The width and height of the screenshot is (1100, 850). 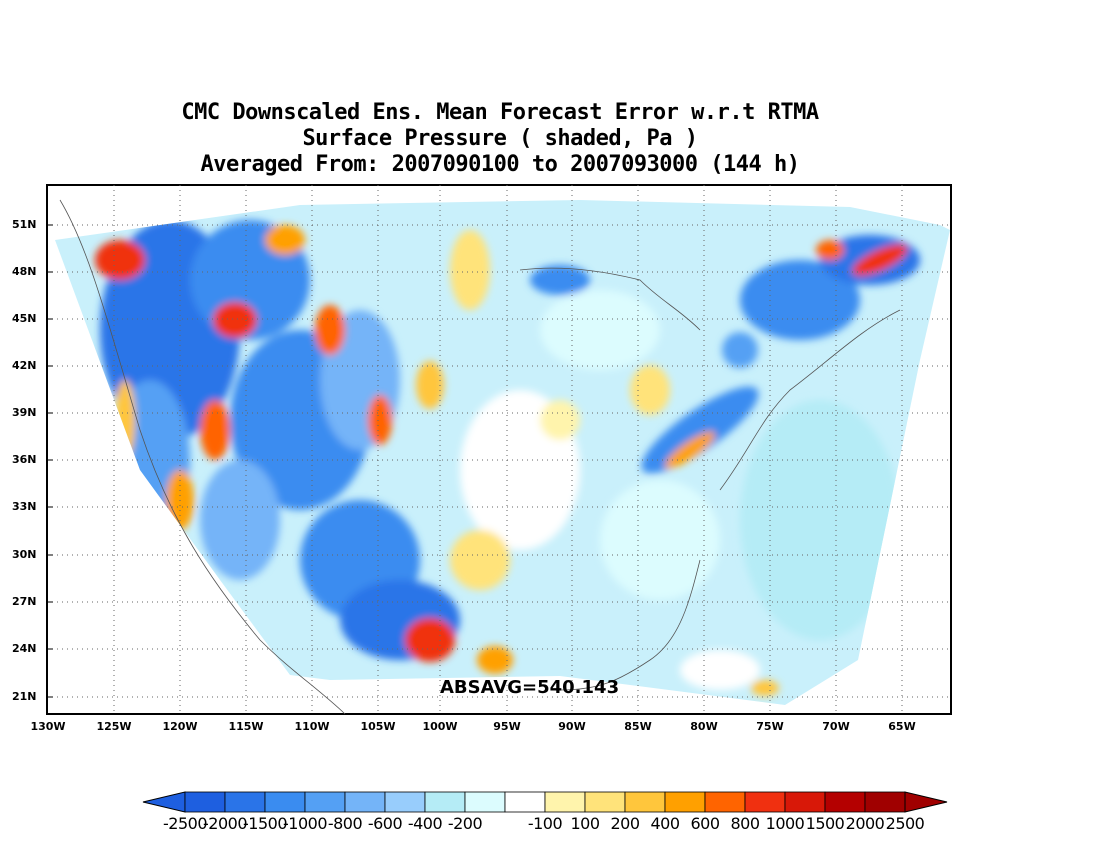 I want to click on lon-label: 105W, so click(x=378, y=726).